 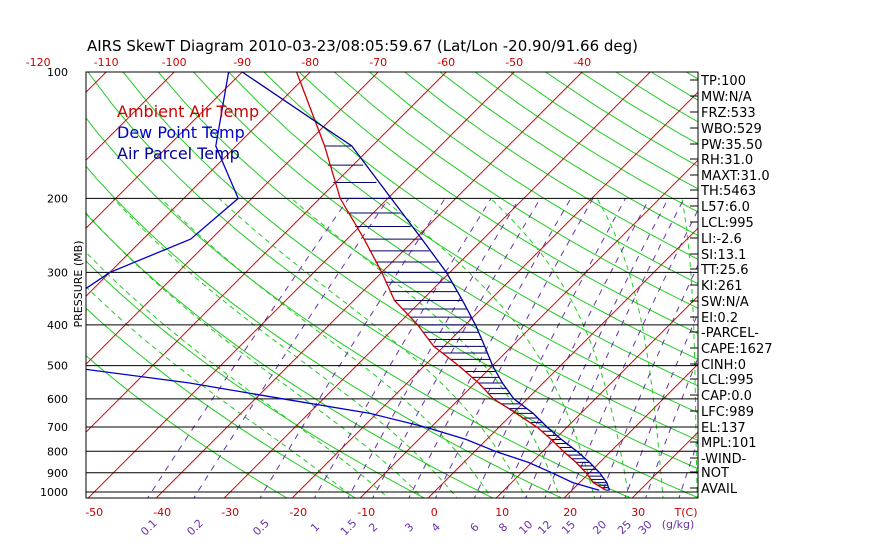 What do you see at coordinates (57, 473) in the screenshot?
I see `pressure-tick-label: 900` at bounding box center [57, 473].